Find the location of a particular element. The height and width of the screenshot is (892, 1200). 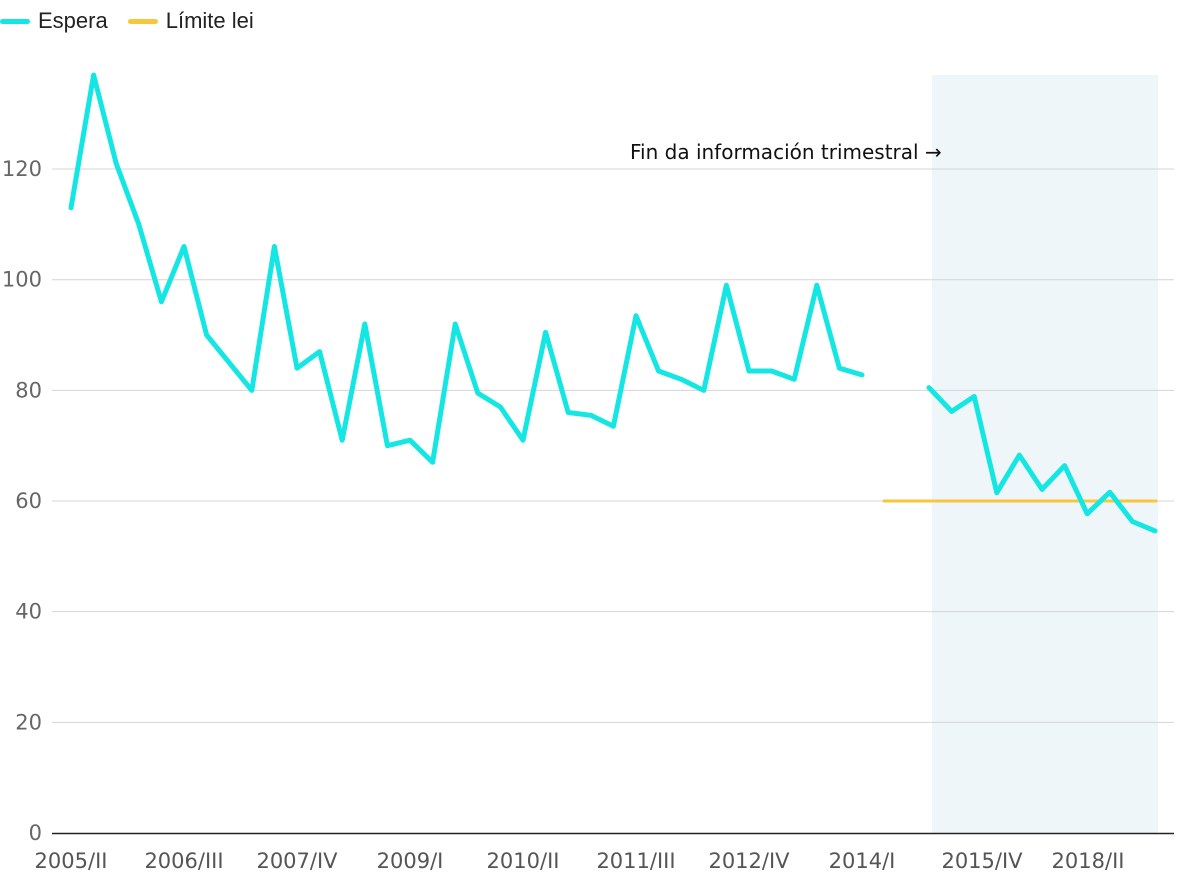

x-tick-label: 2010/II is located at coordinates (523, 861).